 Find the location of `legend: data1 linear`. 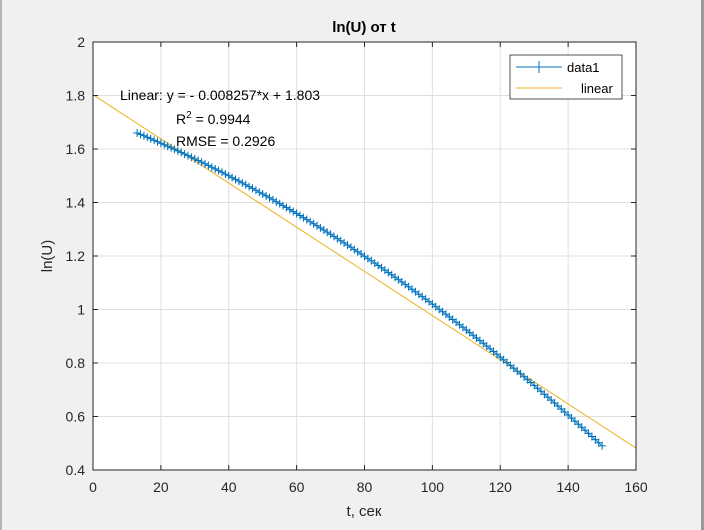

legend: data1 linear is located at coordinates (566, 77).